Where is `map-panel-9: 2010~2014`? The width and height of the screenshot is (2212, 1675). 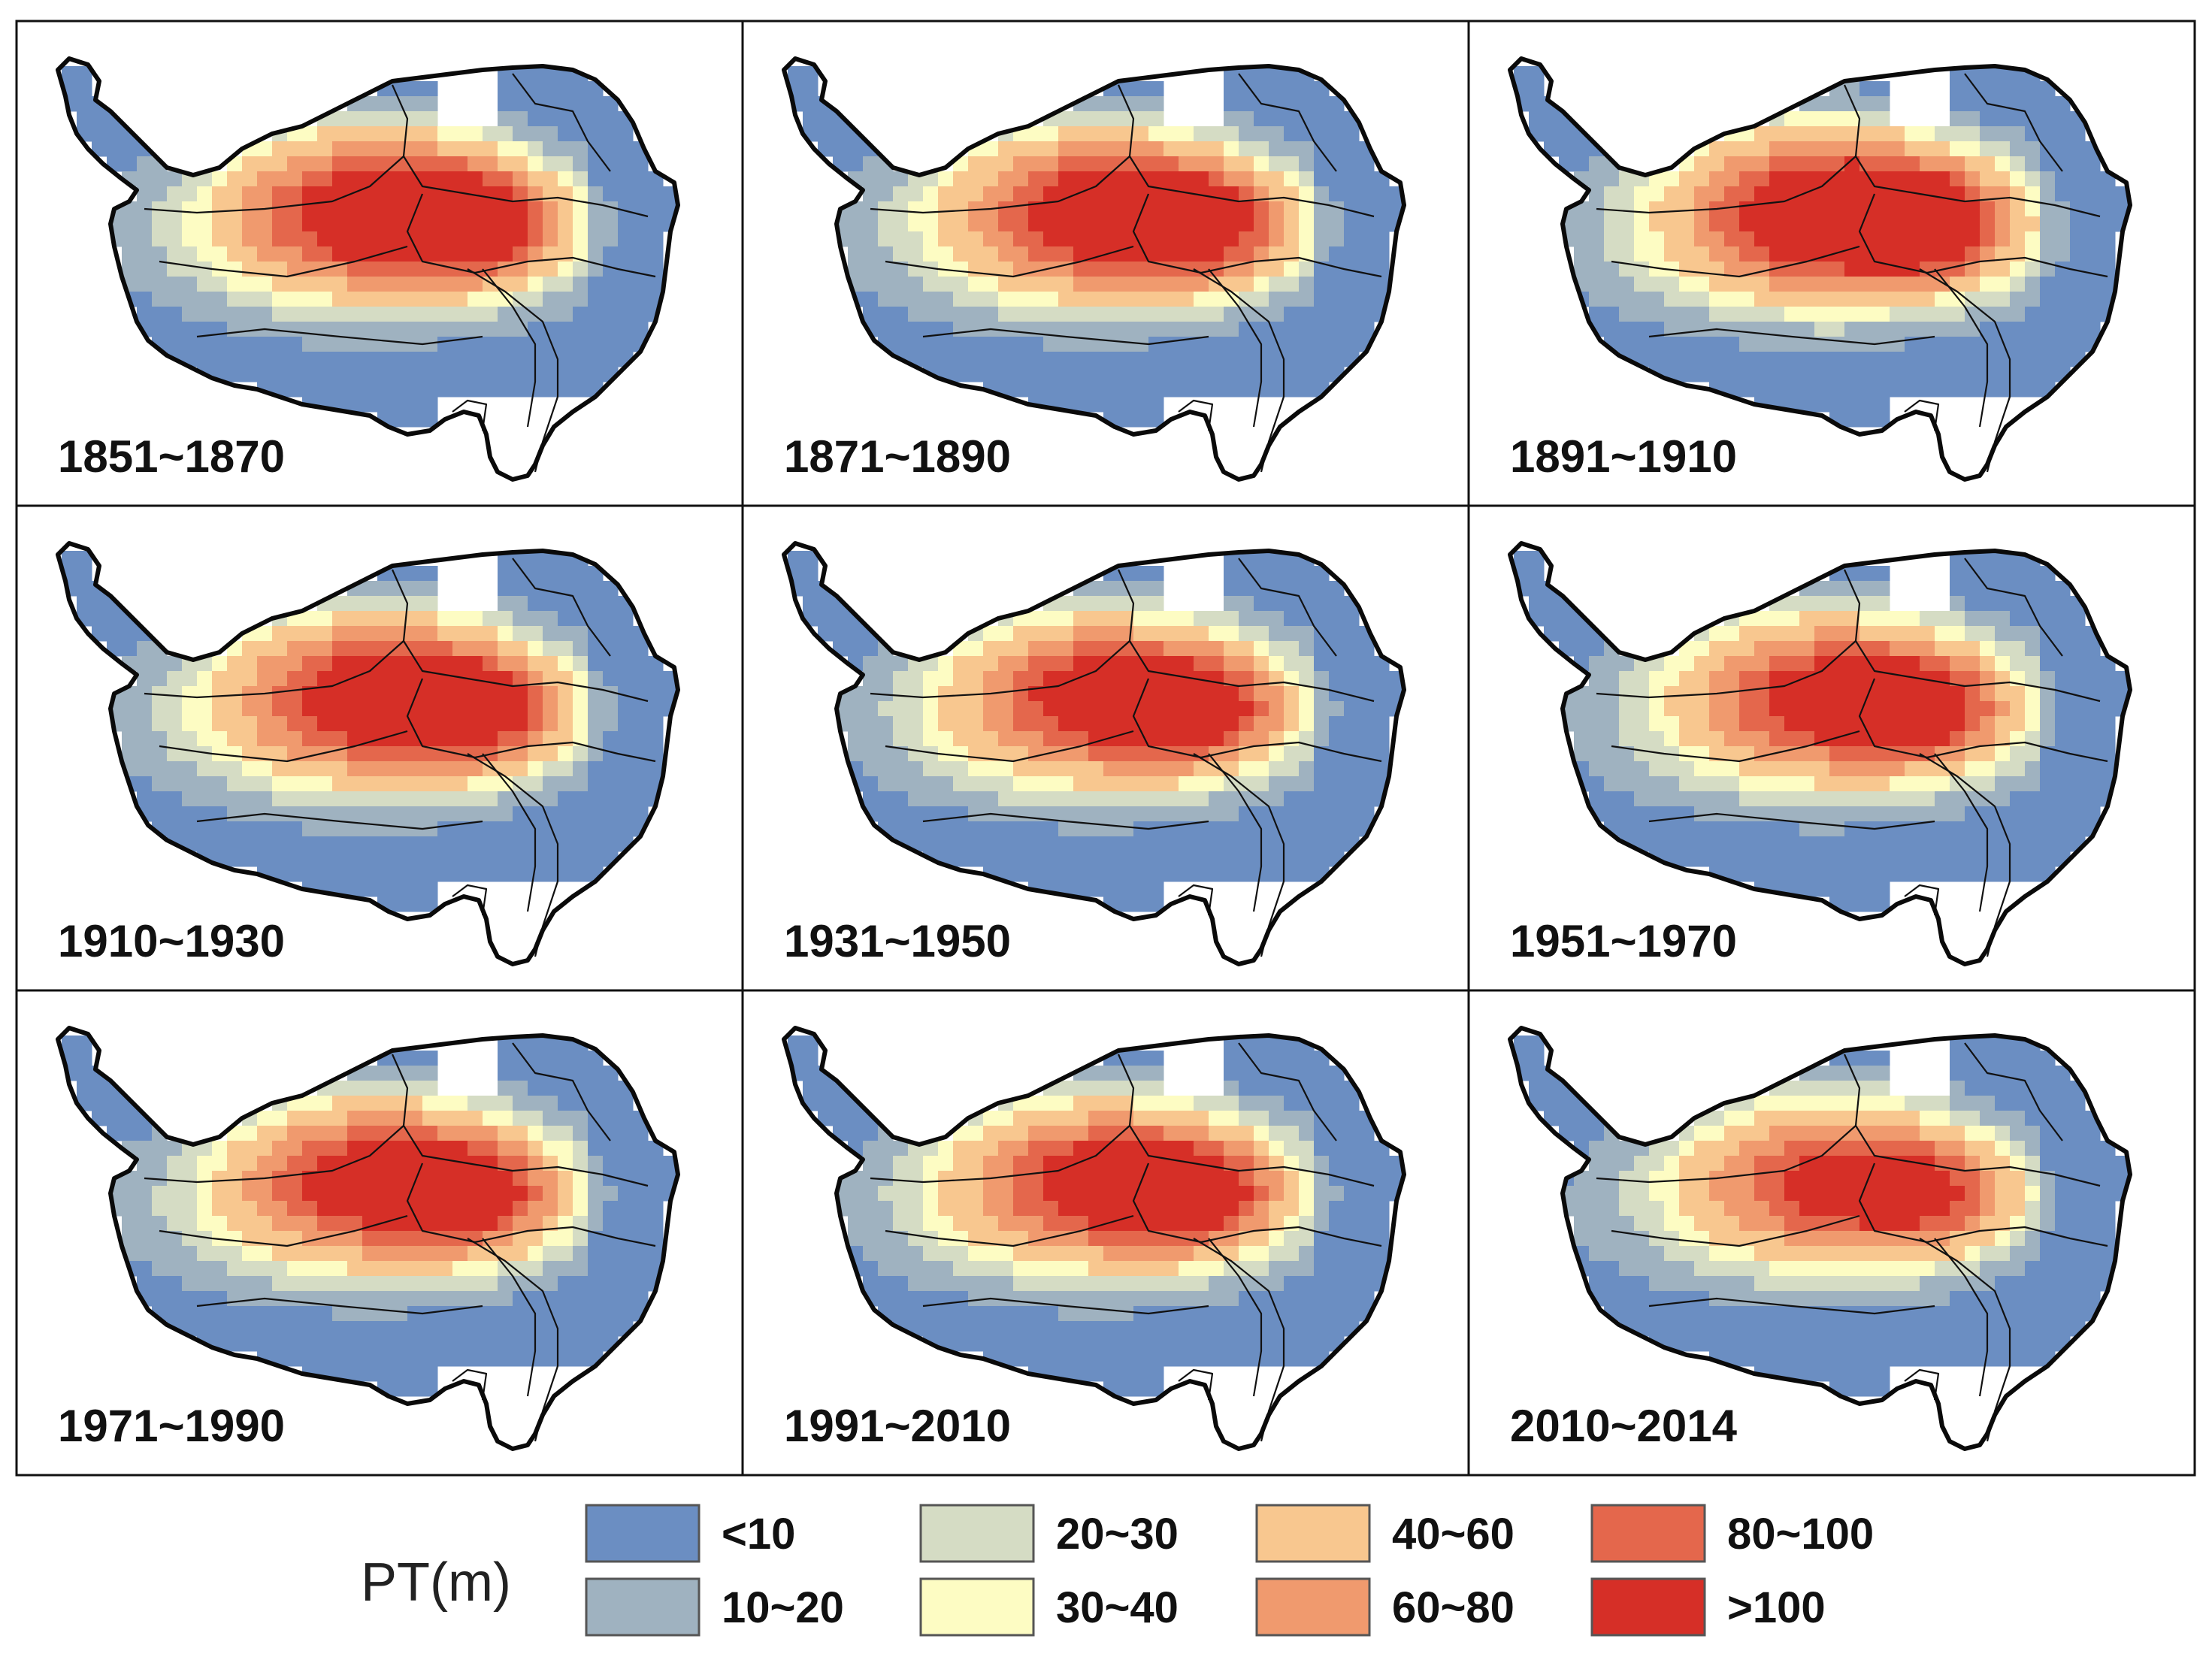
map-panel-9: 2010~2014 is located at coordinates (1831, 1233).